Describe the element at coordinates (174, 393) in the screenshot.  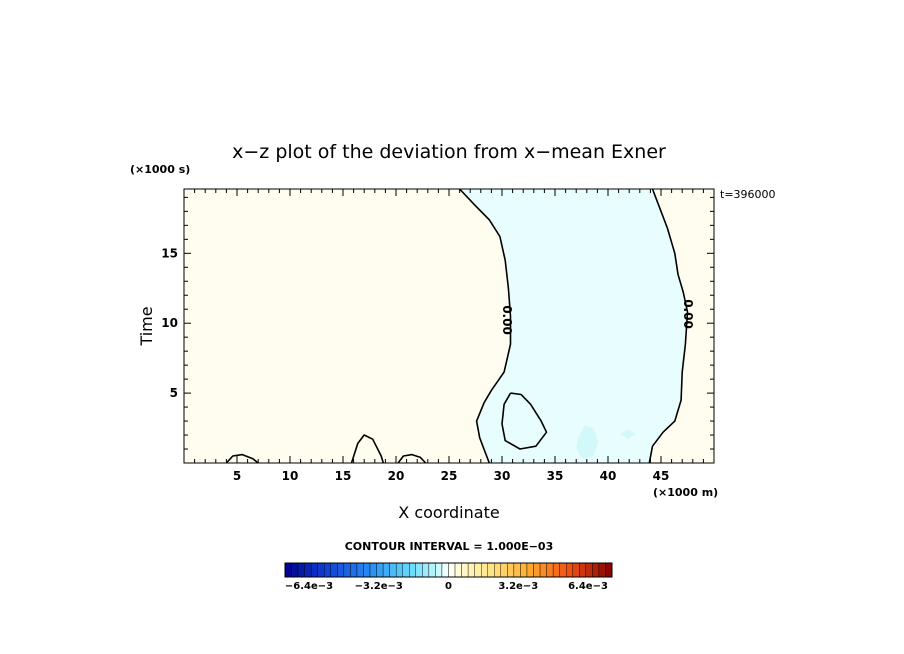
I see `y-tick-label: 5` at that location.